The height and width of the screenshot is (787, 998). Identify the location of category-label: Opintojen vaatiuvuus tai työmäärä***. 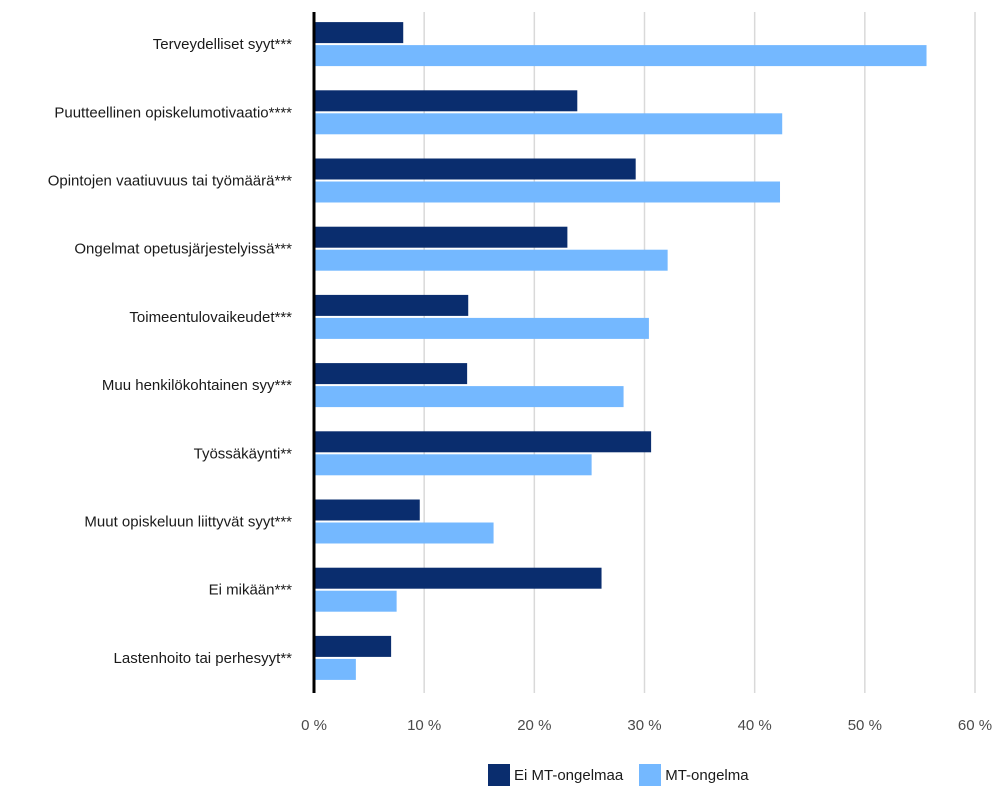
(170, 181).